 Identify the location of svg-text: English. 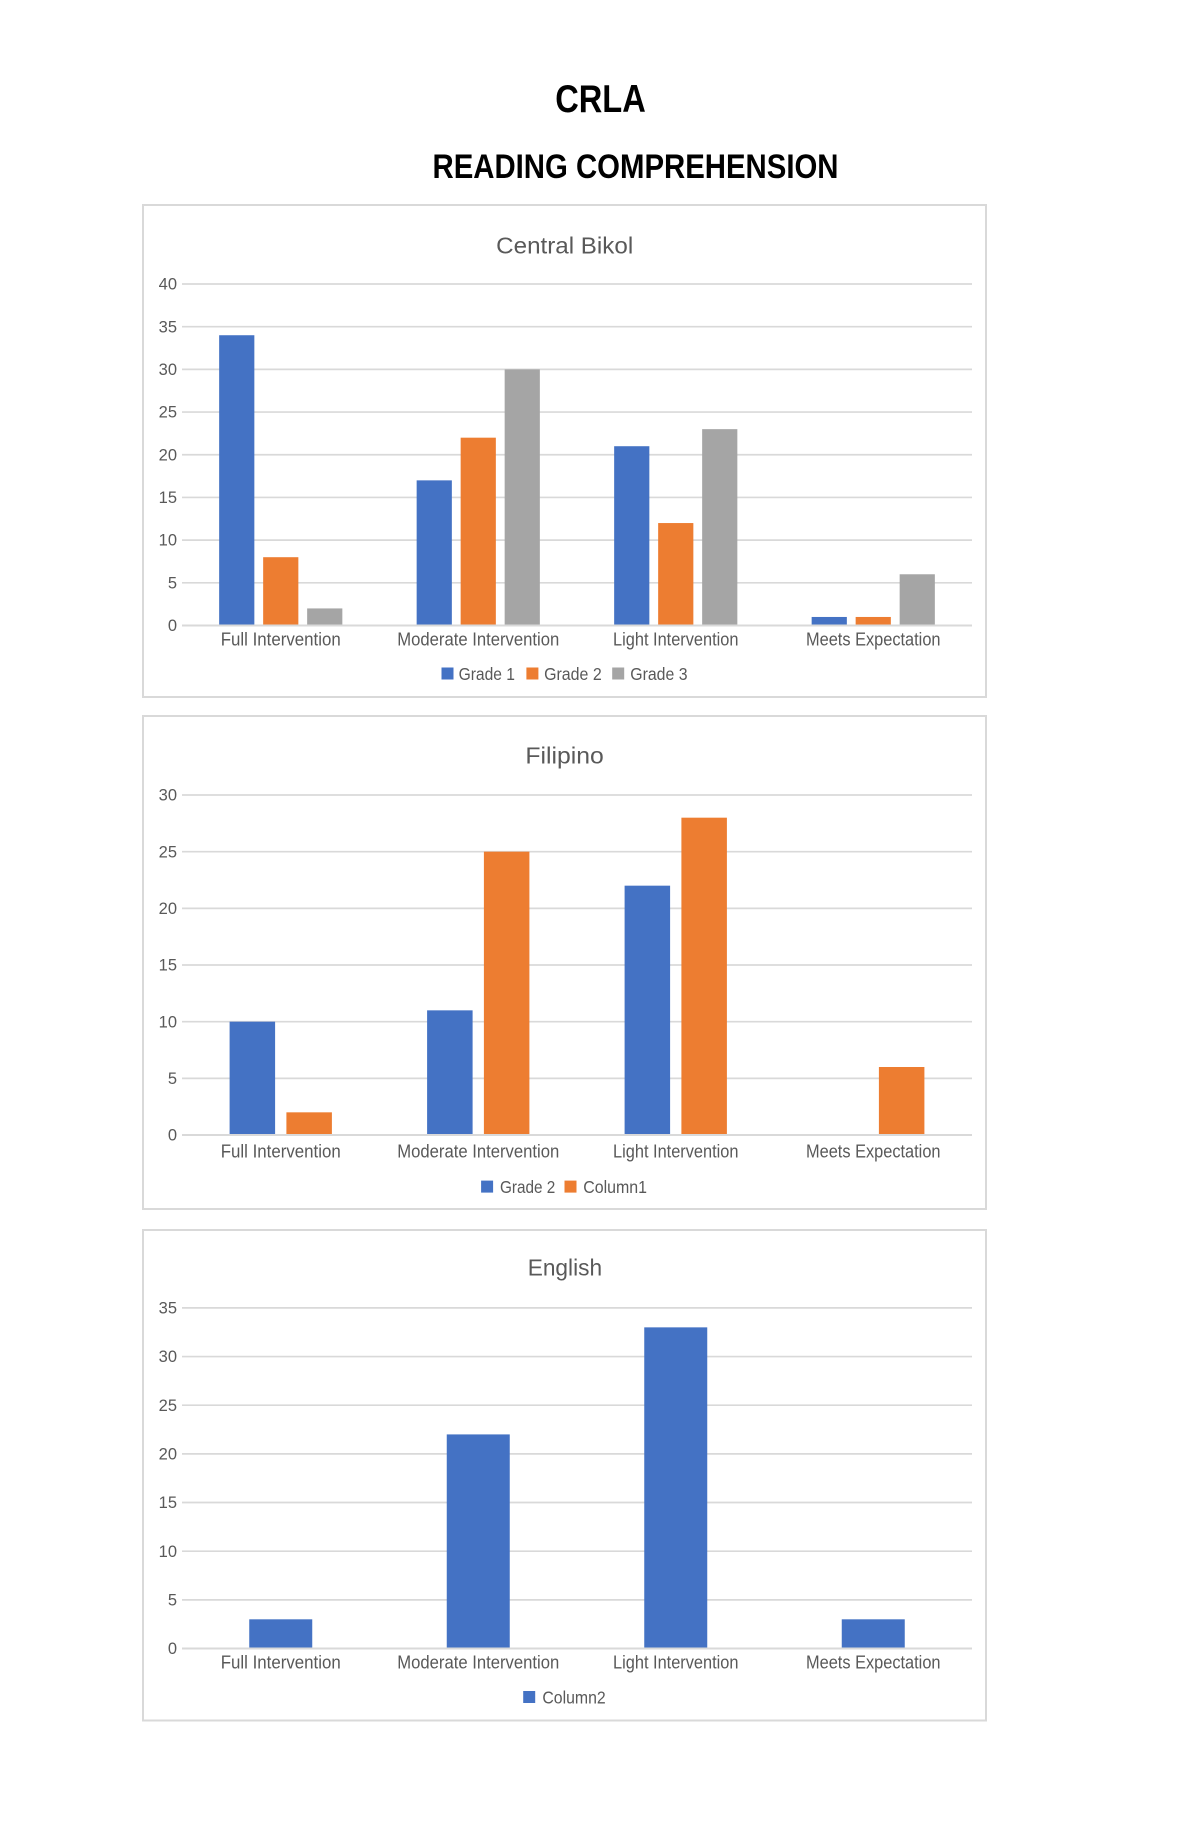
(565, 1268).